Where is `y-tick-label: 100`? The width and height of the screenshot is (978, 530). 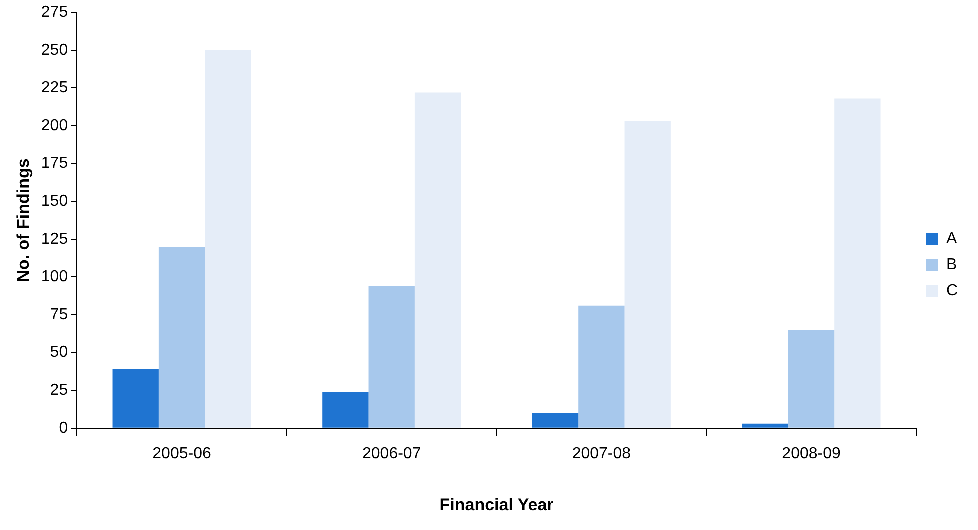
y-tick-label: 100 is located at coordinates (54, 277).